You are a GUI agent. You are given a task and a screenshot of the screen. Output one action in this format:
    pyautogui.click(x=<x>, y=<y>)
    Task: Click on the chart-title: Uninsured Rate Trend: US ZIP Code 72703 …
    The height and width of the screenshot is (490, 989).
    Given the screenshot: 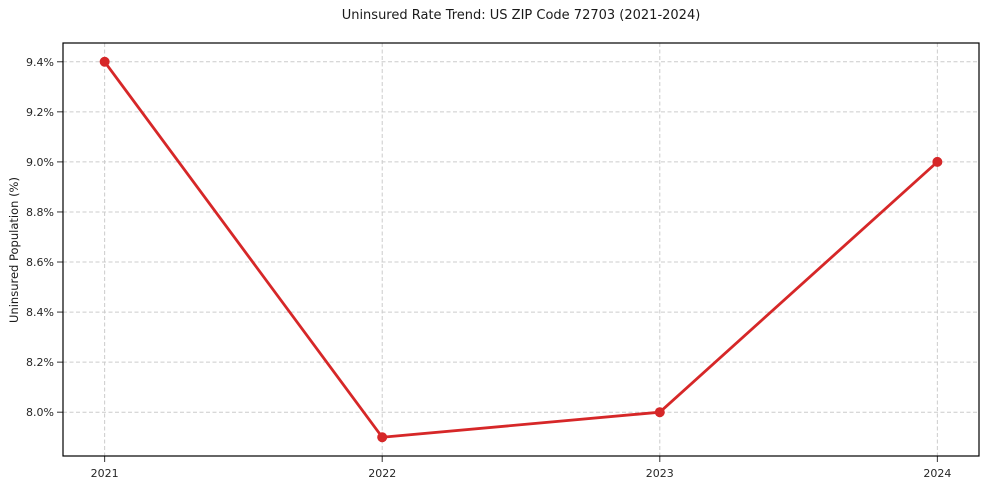 What is the action you would take?
    pyautogui.click(x=521, y=15)
    